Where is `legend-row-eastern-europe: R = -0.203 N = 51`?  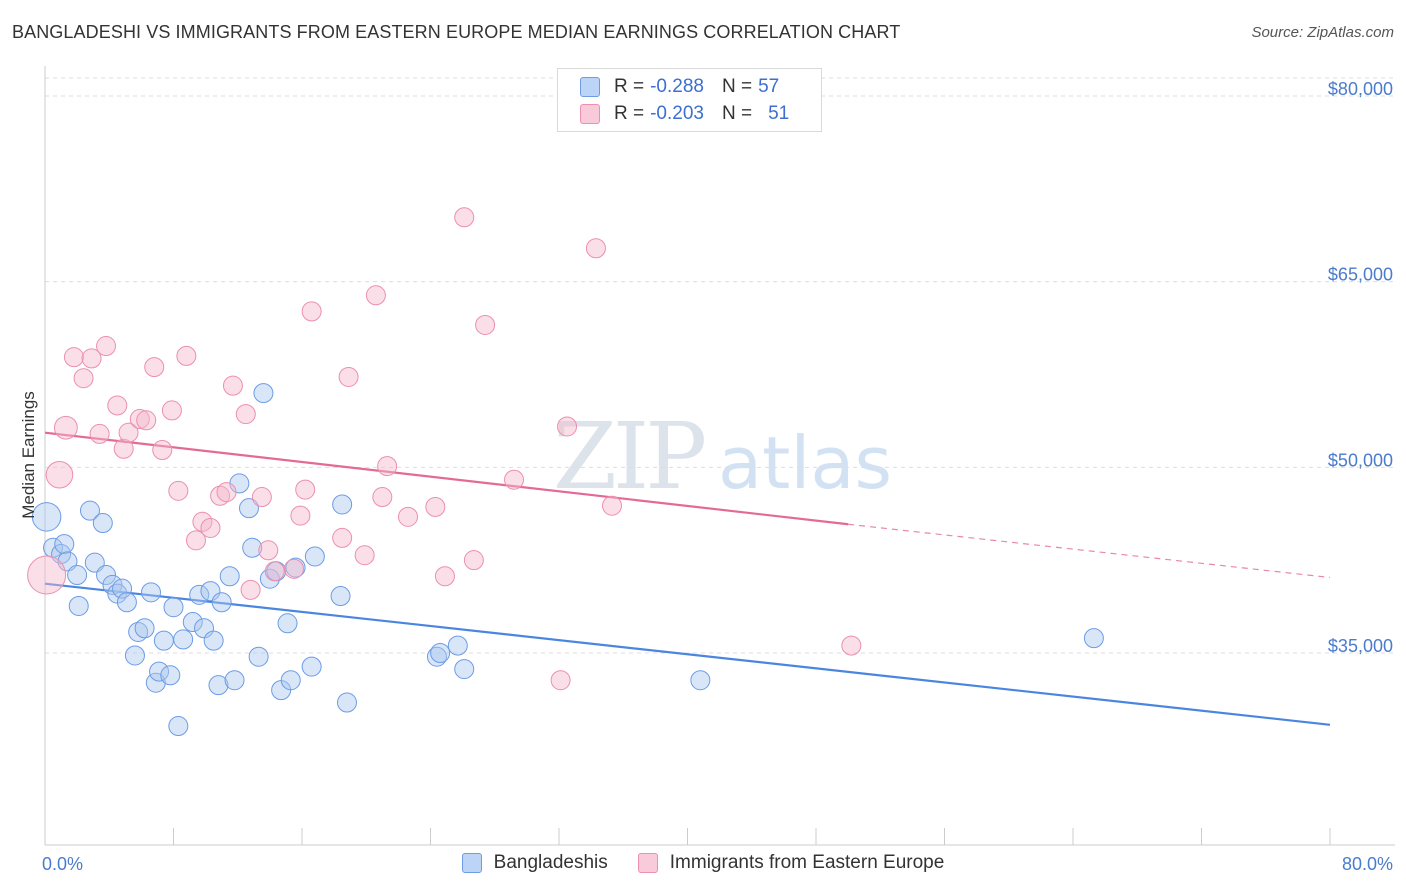
legend-row-eastern-europe: R = -0.203 N = 51 is located at coordinates (684, 114).